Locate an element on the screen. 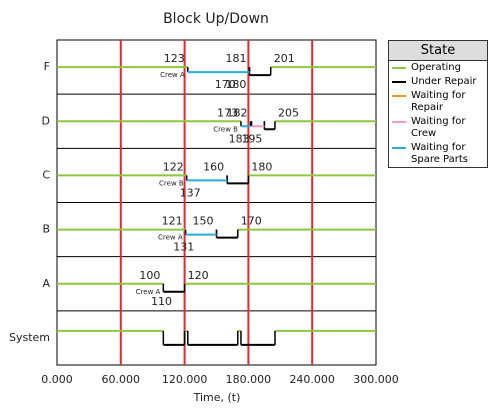  row-label: B is located at coordinates (46, 229).